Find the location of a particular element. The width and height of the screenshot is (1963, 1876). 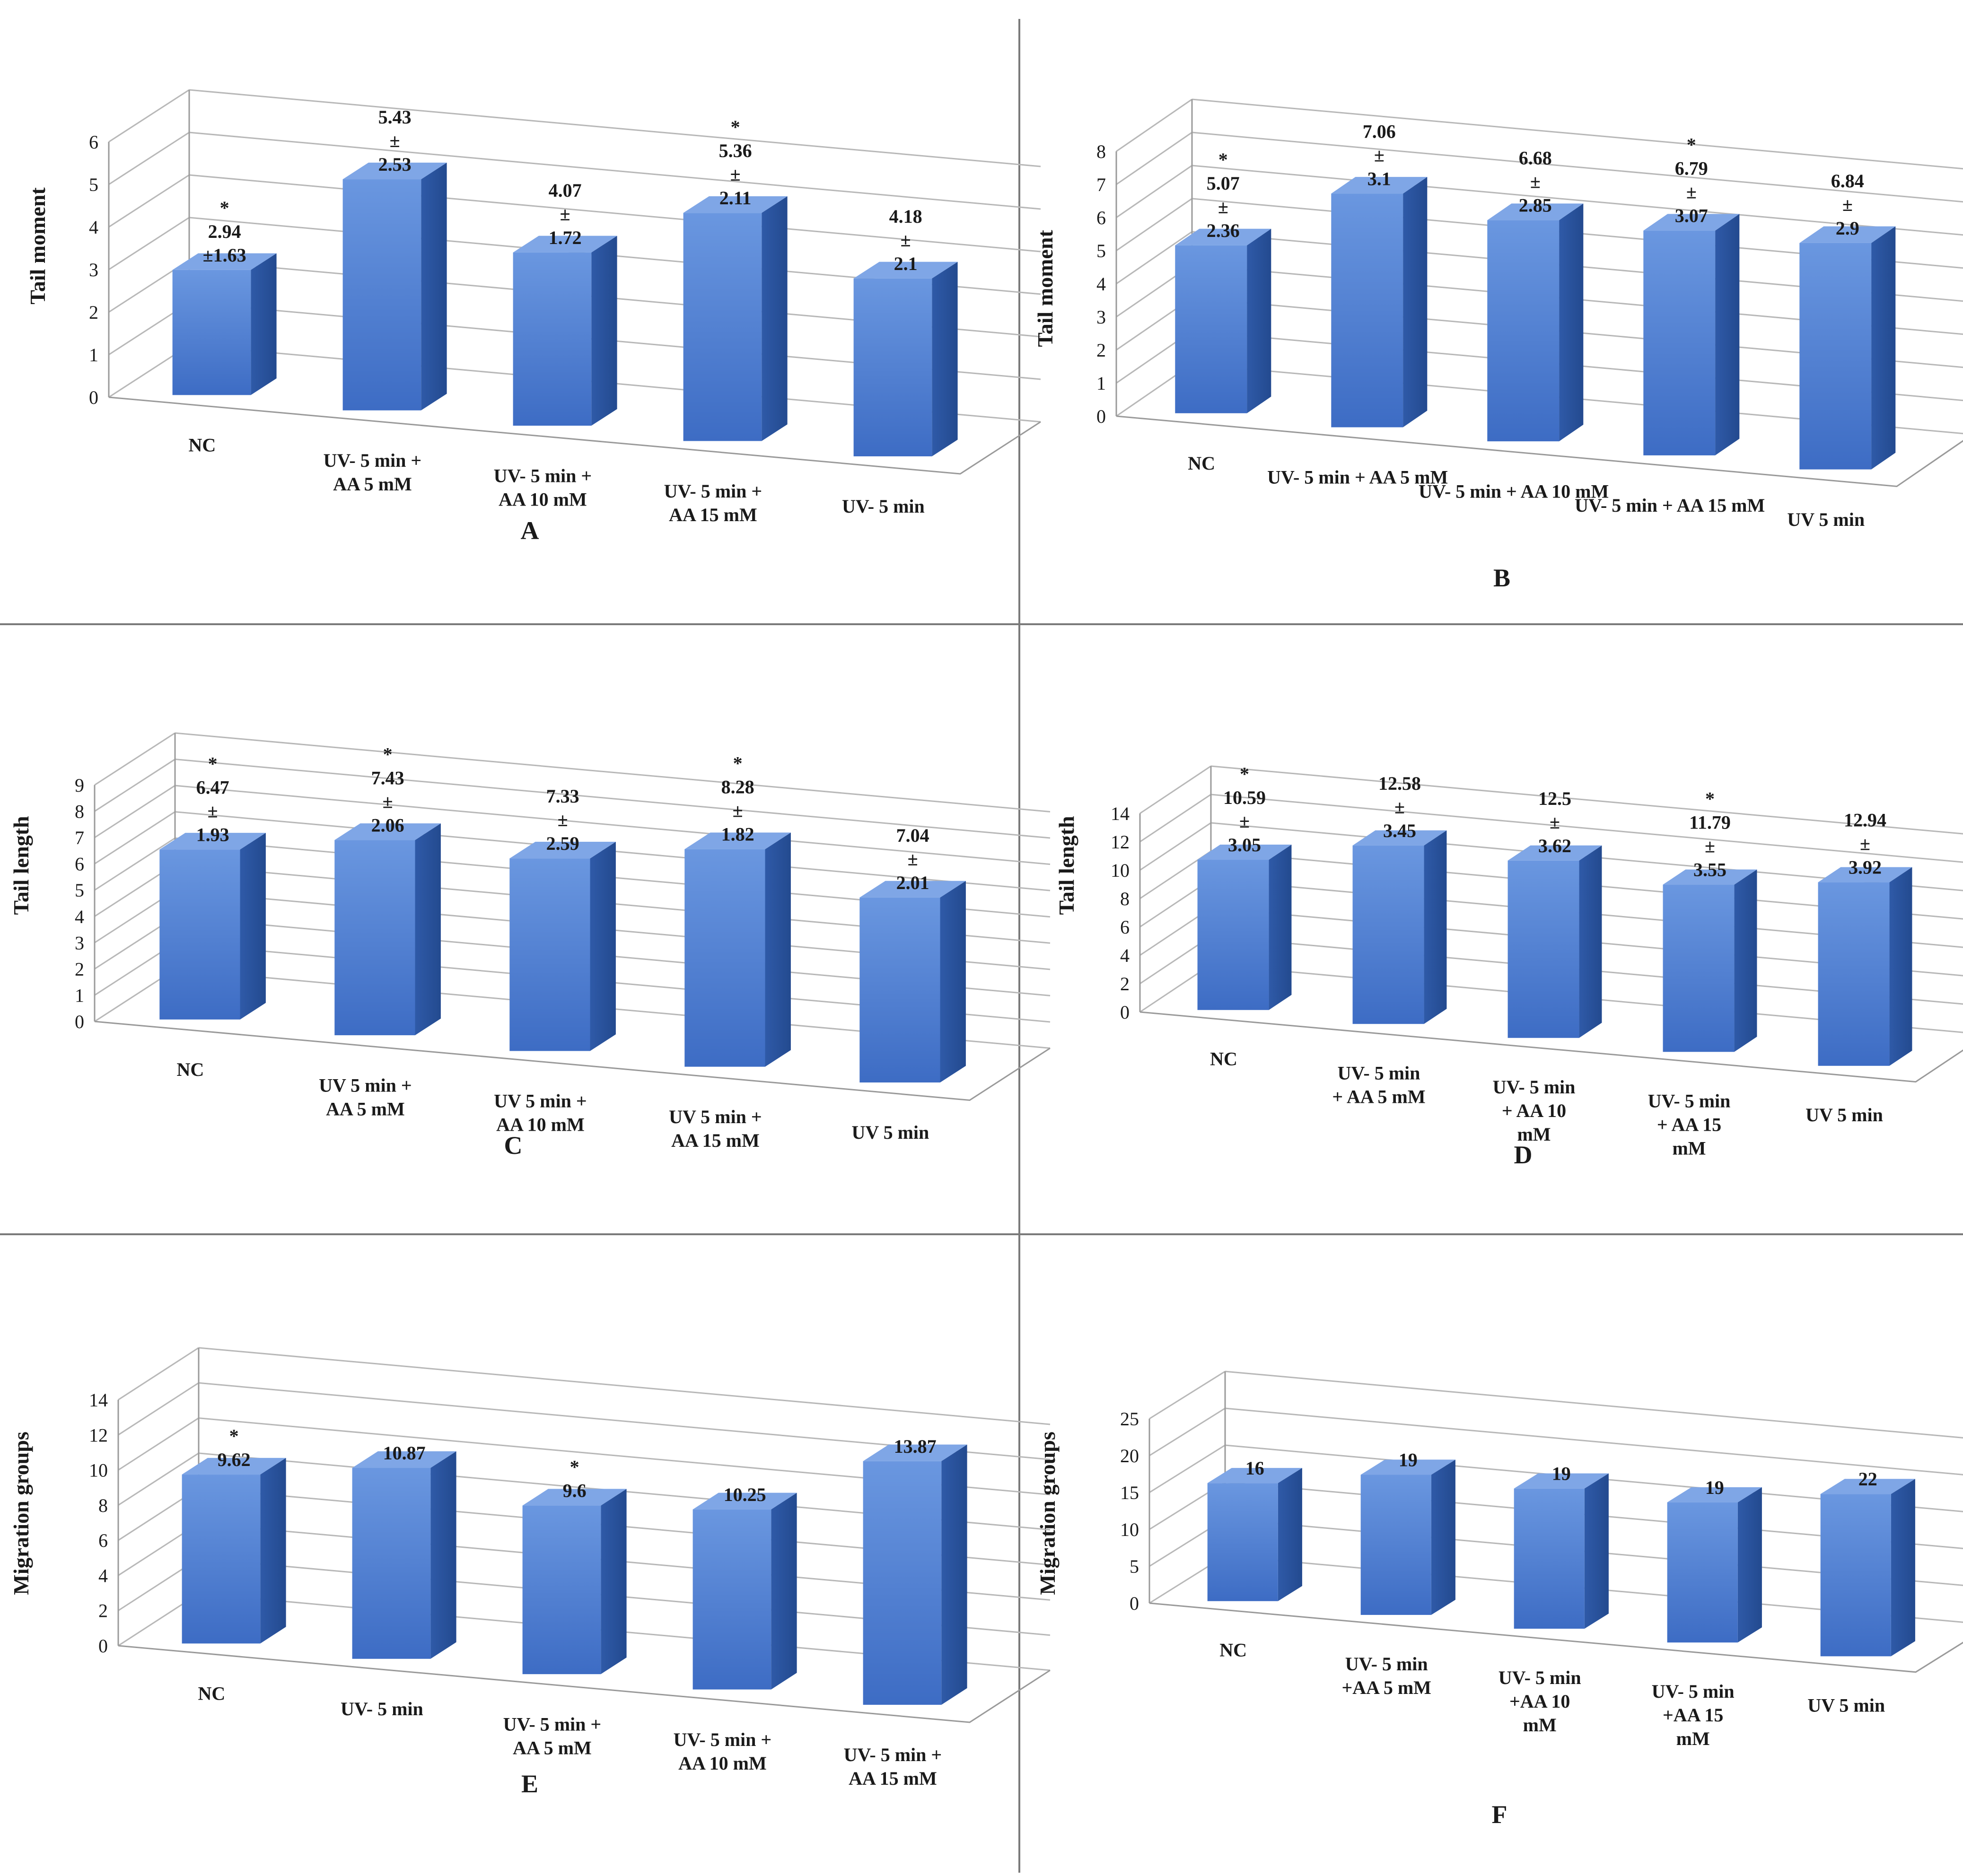

data-label: 6.84 is located at coordinates (1848, 181).